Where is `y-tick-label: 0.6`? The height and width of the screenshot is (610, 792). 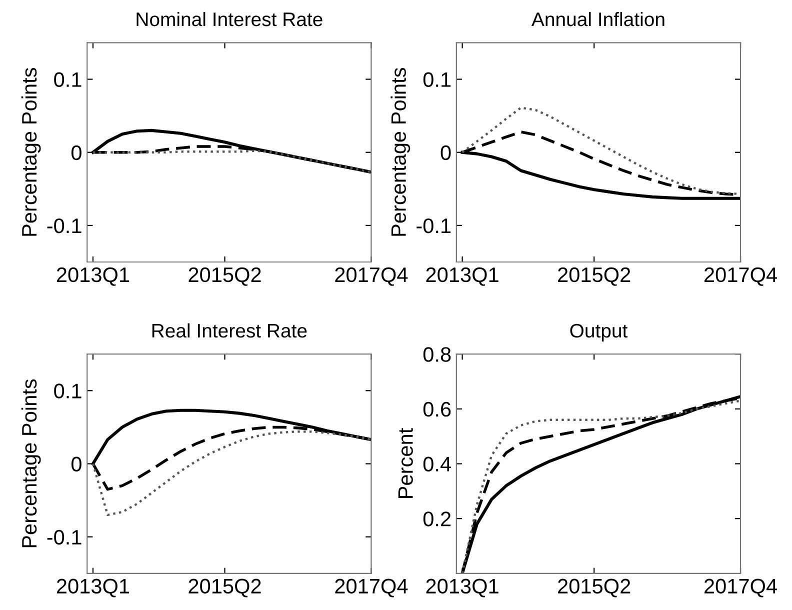 y-tick-label: 0.6 is located at coordinates (437, 409).